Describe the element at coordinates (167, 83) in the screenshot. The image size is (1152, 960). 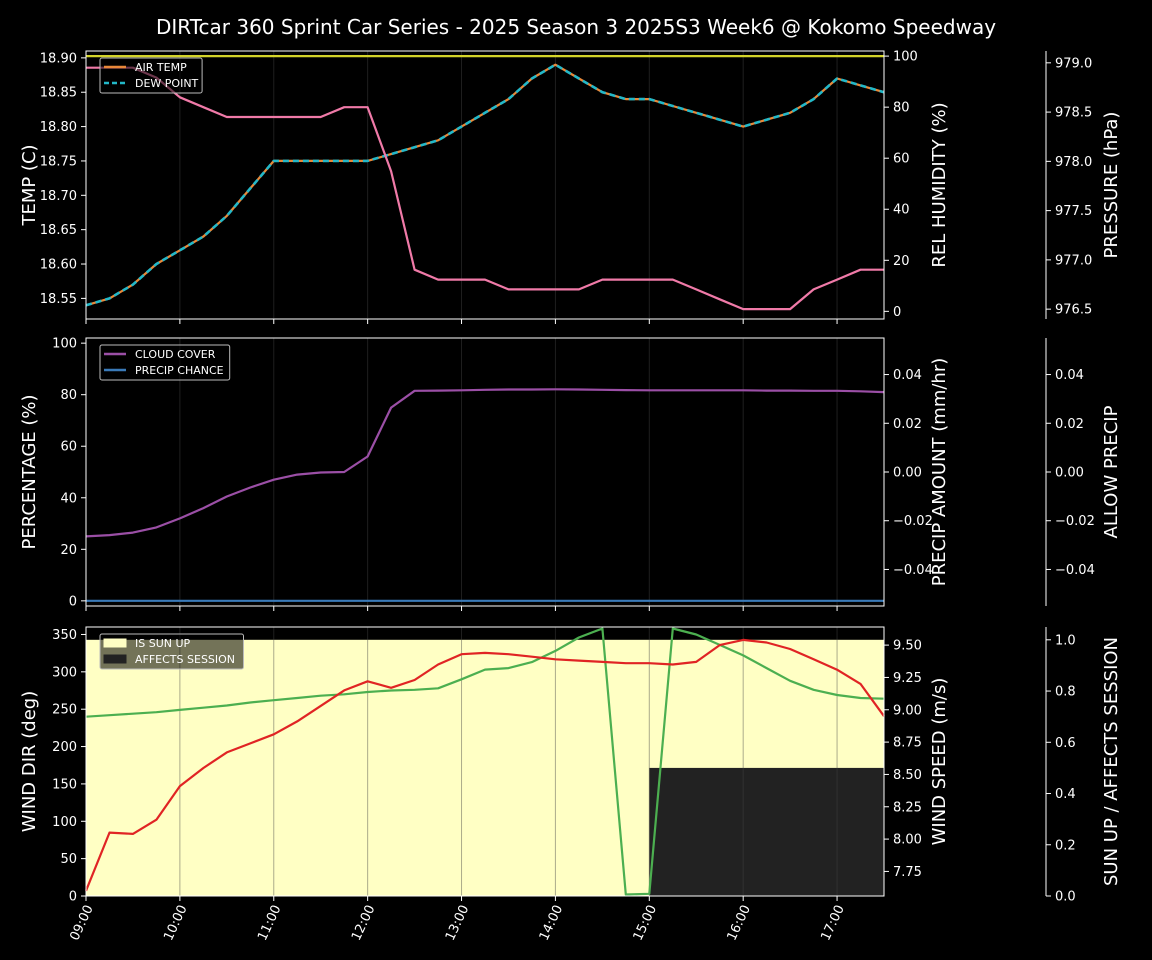
I see `legend-label: DEW POINT` at that location.